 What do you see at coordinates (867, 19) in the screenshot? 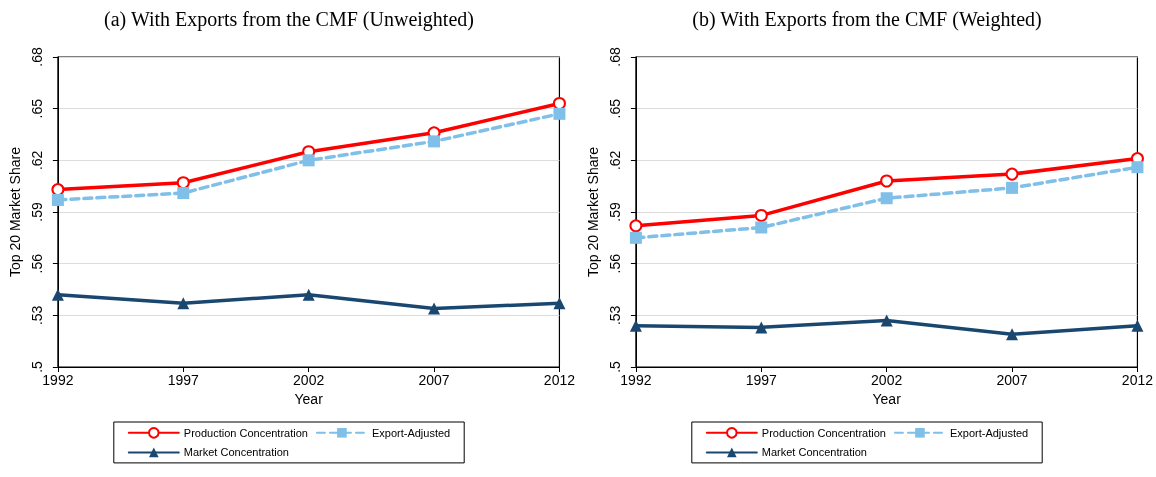
I see `chart-title: (b) With Exports from the CMF (Weighted)` at bounding box center [867, 19].